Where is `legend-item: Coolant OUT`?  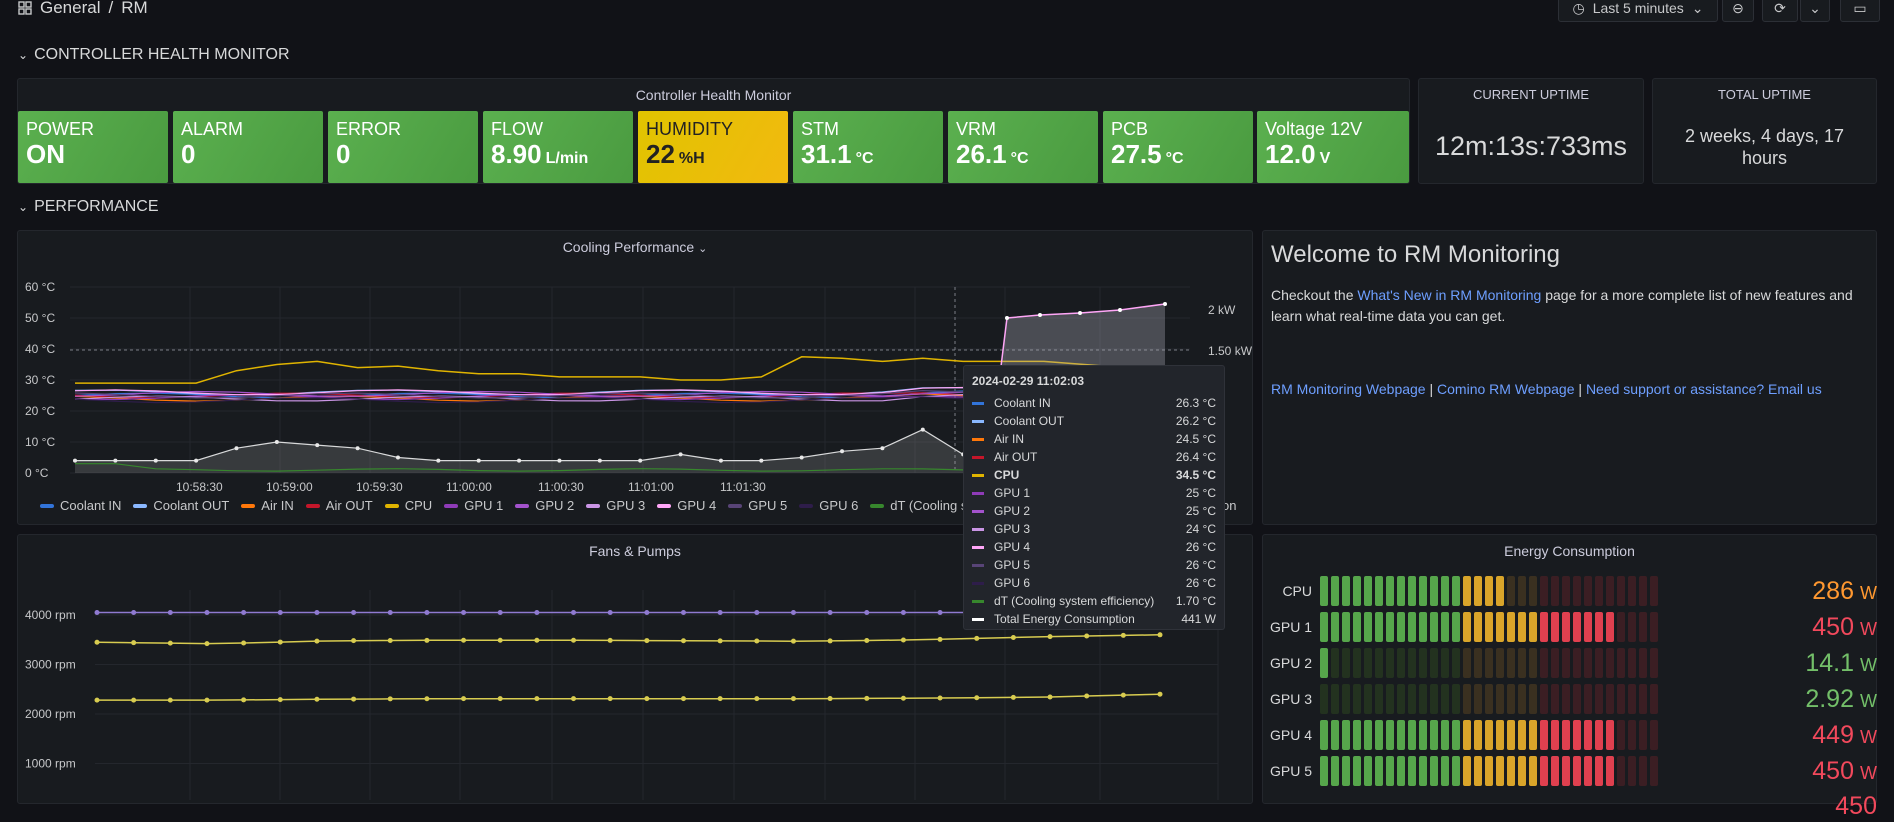
legend-item: Coolant OUT is located at coordinates (181, 505).